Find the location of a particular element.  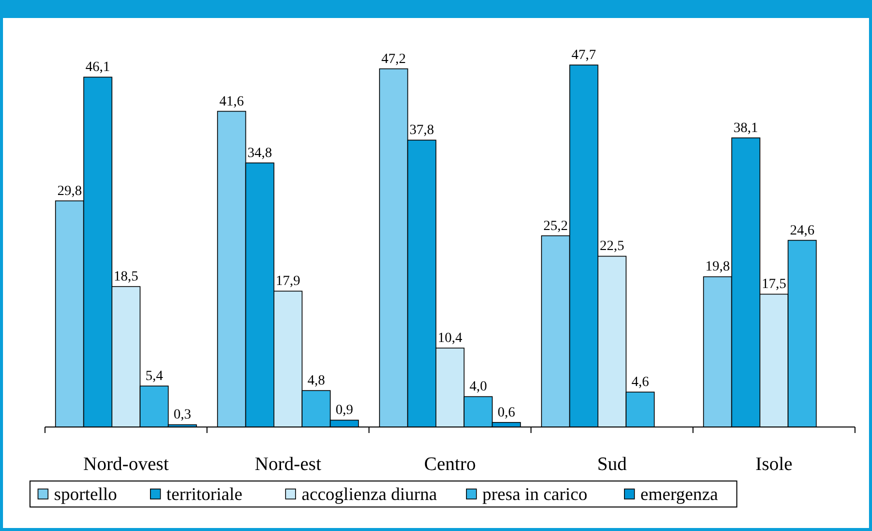

data-label: 24,6 is located at coordinates (802, 230).